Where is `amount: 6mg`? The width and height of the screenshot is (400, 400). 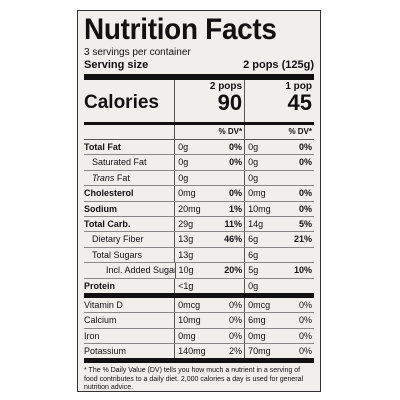 amount: 6mg is located at coordinates (257, 320).